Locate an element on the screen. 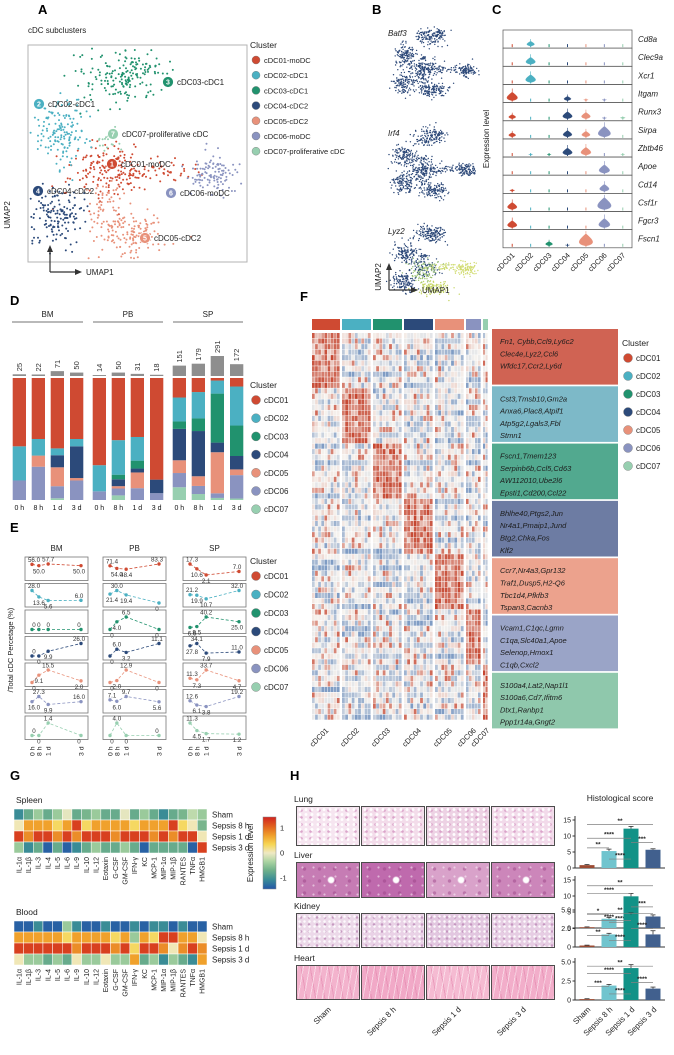 This screenshot has width=674, height=1055. svg-text: 6.1 is located at coordinates (197, 711).